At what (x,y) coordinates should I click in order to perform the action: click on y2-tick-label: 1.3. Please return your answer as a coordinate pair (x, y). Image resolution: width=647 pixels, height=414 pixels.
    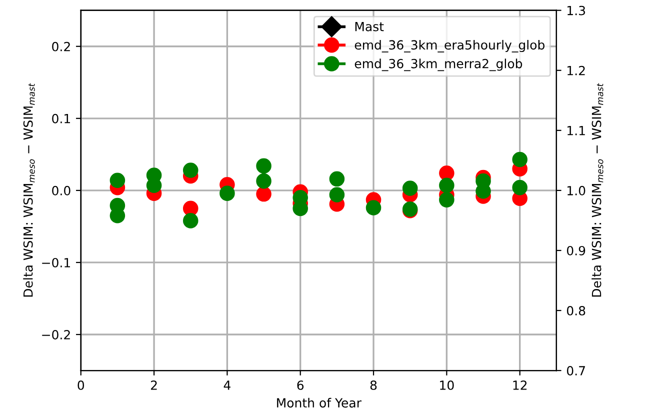
    Looking at the image, I should click on (577, 11).